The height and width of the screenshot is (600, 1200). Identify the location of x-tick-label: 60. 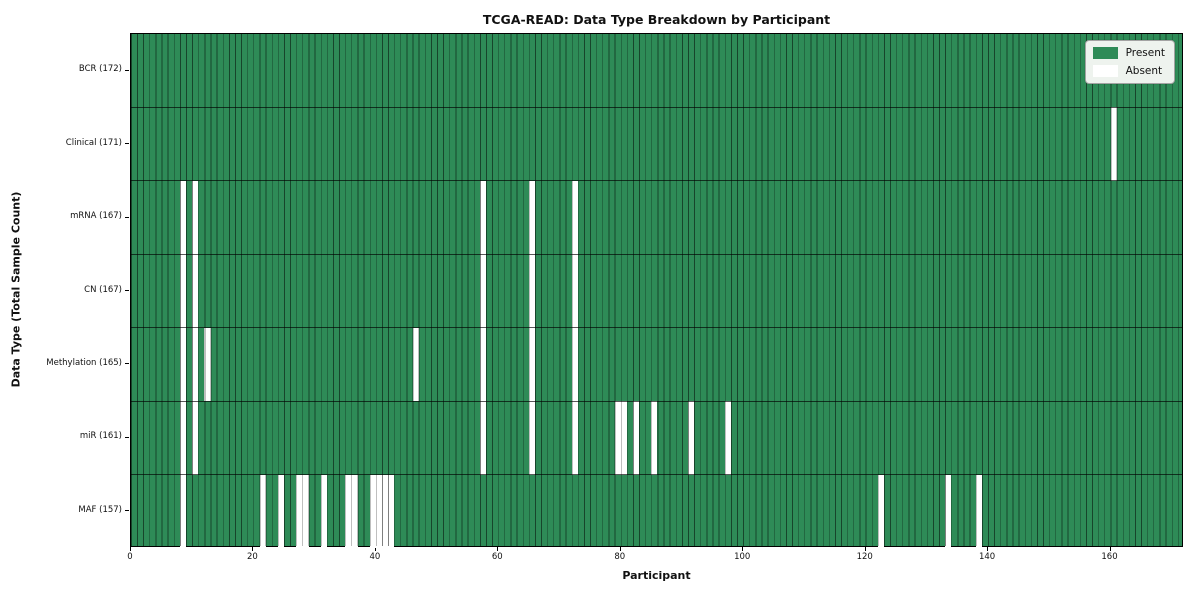
(497, 557).